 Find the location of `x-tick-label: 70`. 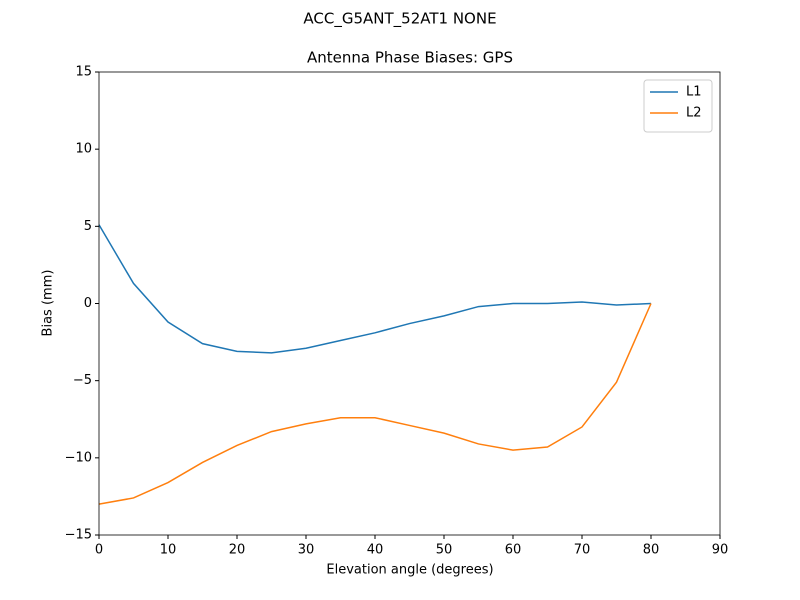

x-tick-label: 70 is located at coordinates (582, 550).